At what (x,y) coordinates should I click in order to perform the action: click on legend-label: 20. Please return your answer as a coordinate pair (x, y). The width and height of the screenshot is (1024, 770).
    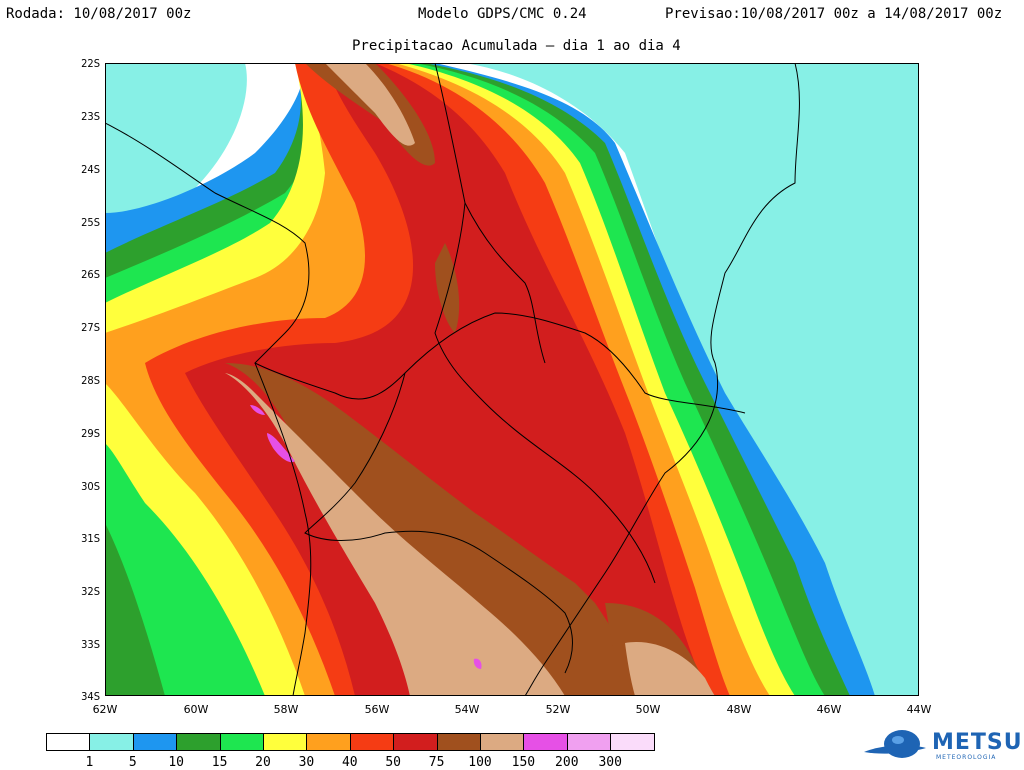
    Looking at the image, I should click on (263, 762).